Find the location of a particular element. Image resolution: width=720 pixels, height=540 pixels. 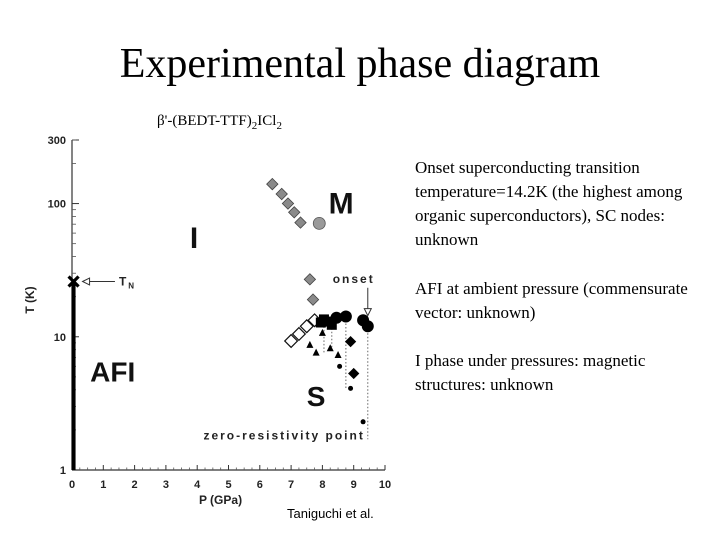

tn-annotation-sub: N is located at coordinates (132, 285).